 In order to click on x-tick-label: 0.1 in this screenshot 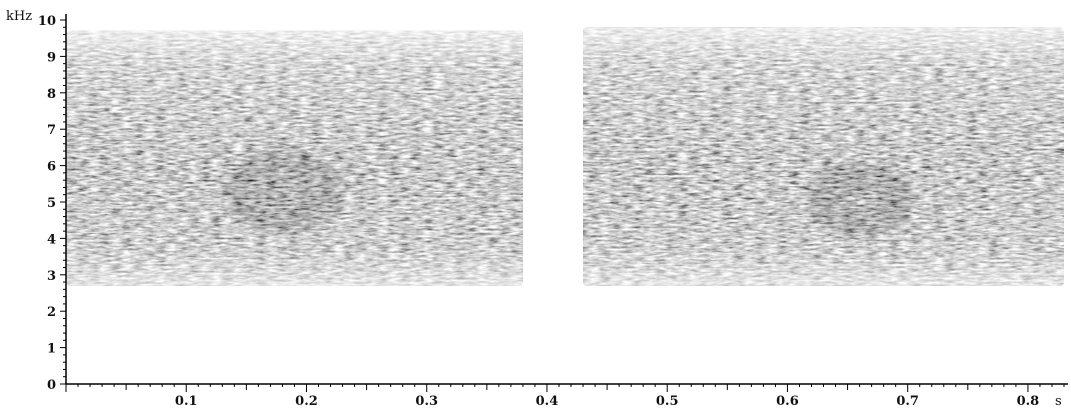, I will do `click(186, 401)`.